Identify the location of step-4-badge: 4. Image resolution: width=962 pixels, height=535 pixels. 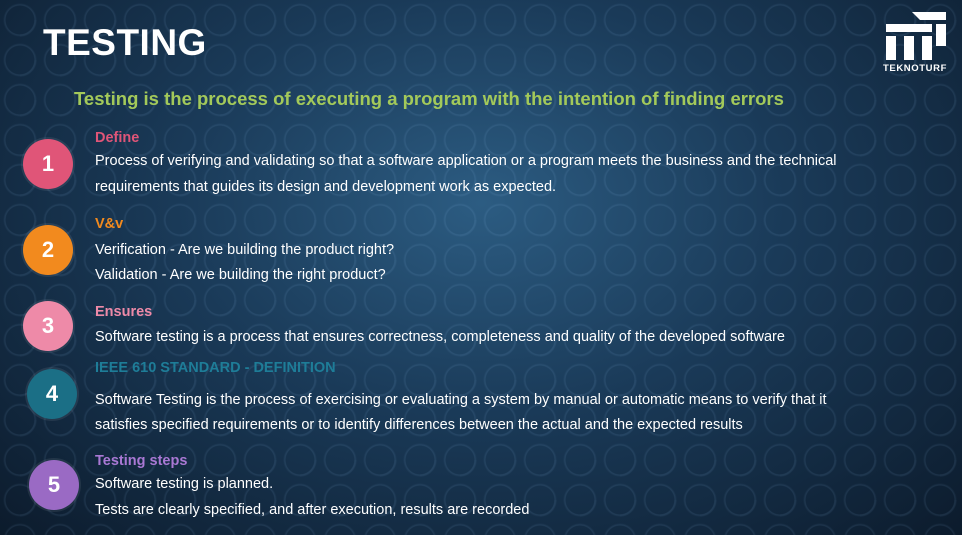
(52, 394).